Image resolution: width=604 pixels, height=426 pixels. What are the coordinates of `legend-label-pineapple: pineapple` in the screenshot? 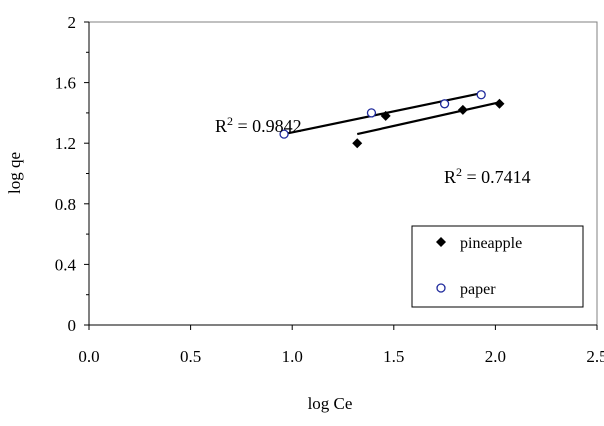 It's located at (491, 243).